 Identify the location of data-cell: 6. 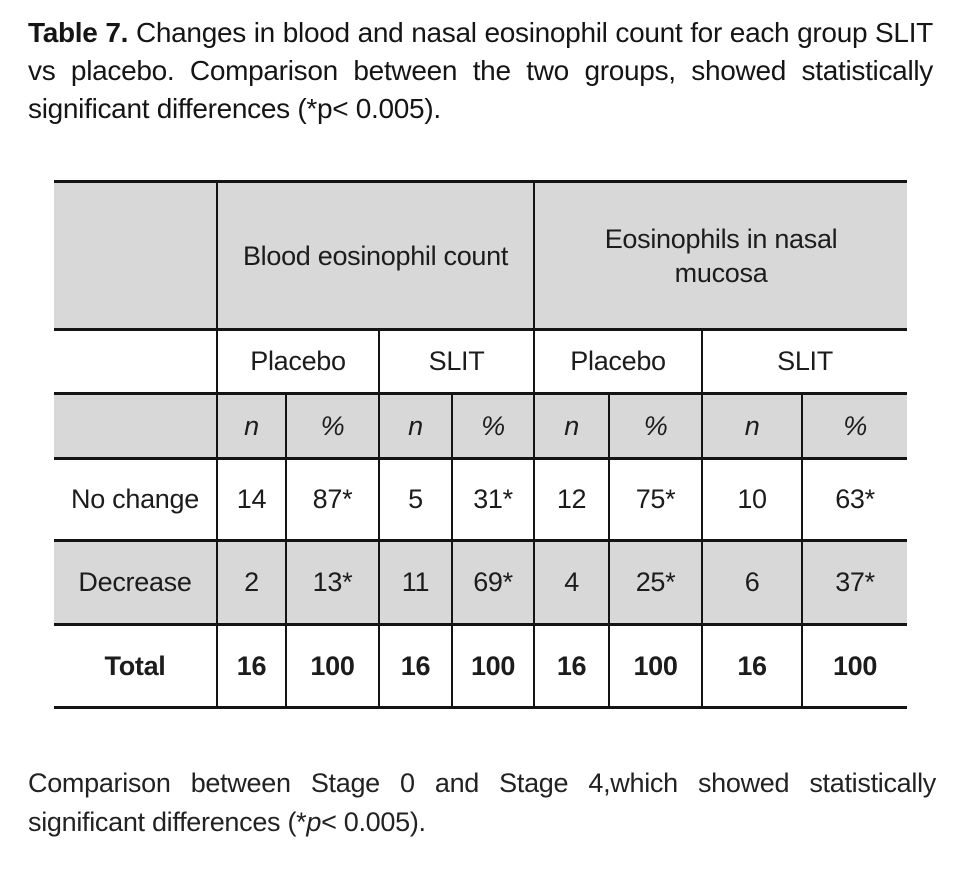
(752, 582).